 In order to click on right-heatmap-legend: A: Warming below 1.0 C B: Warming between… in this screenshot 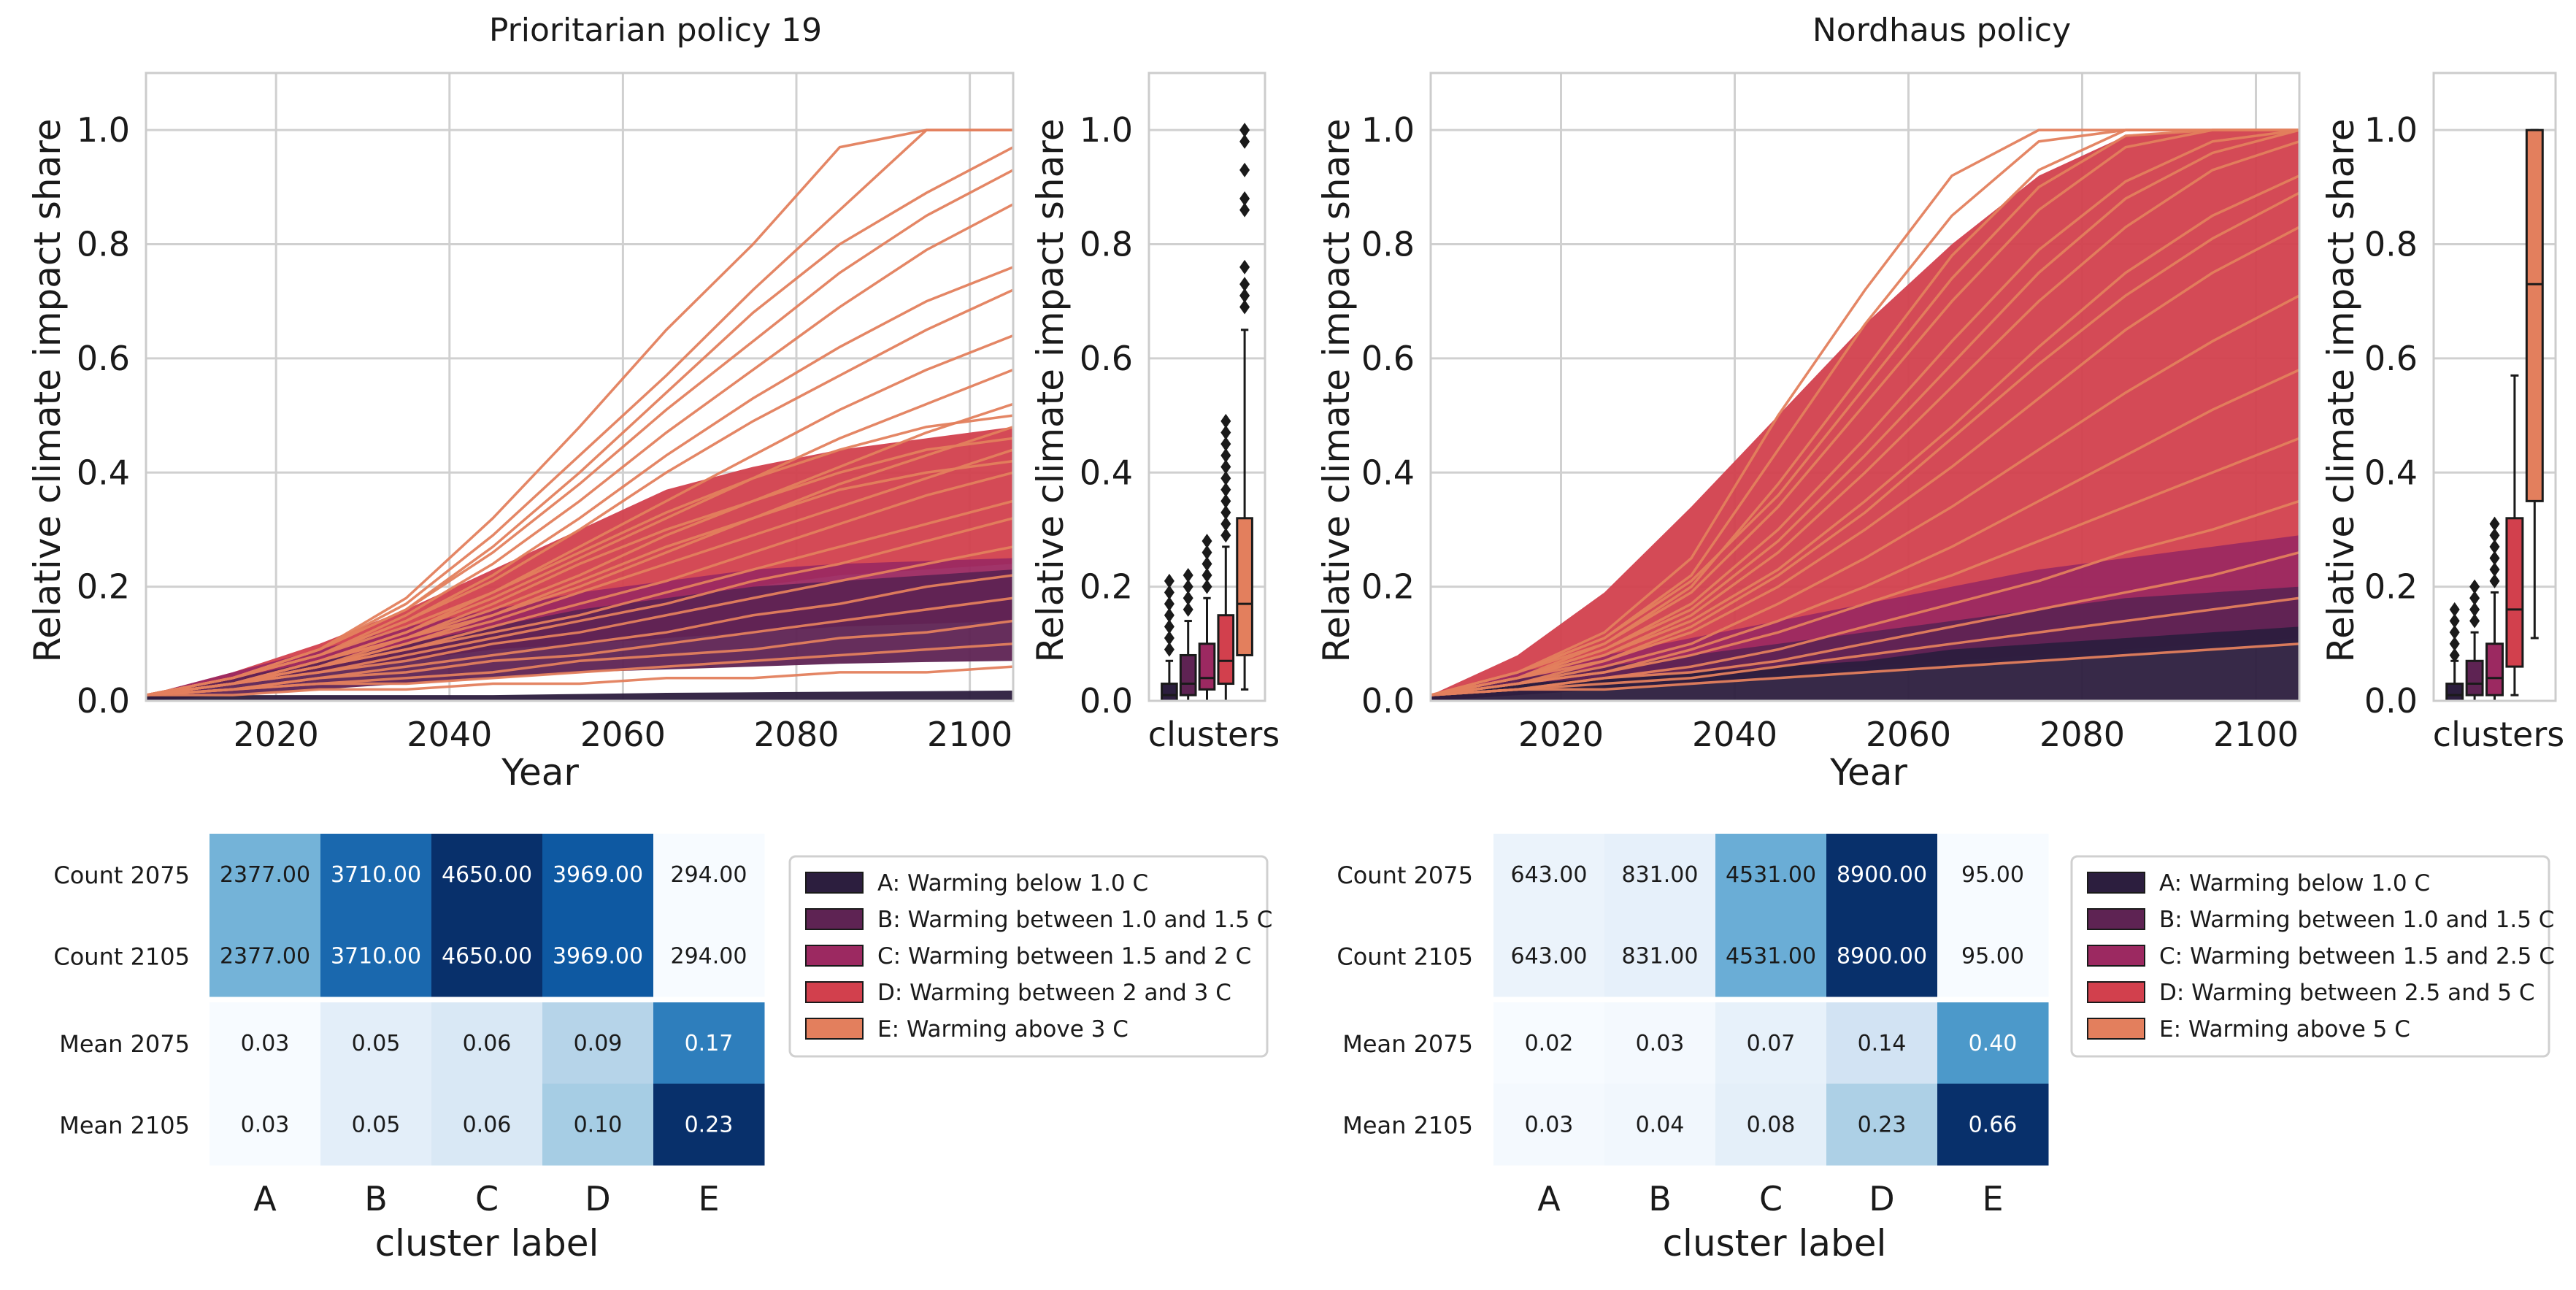, I will do `click(2312, 956)`.